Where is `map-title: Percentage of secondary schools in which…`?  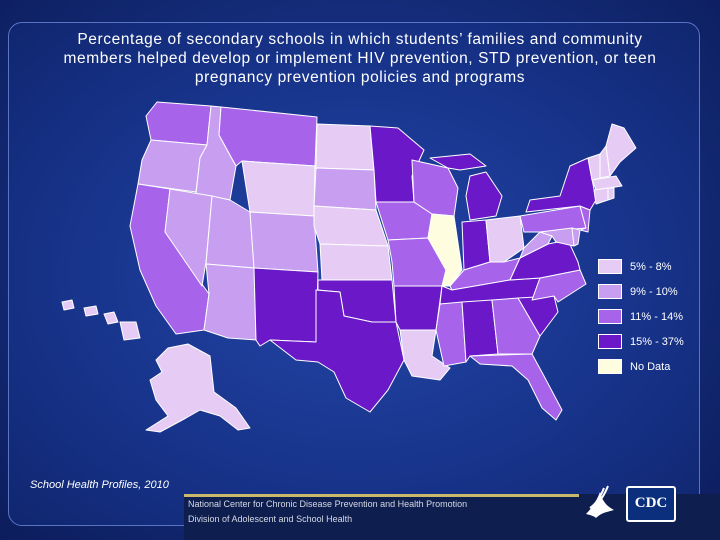 map-title: Percentage of secondary schools in which… is located at coordinates (360, 58).